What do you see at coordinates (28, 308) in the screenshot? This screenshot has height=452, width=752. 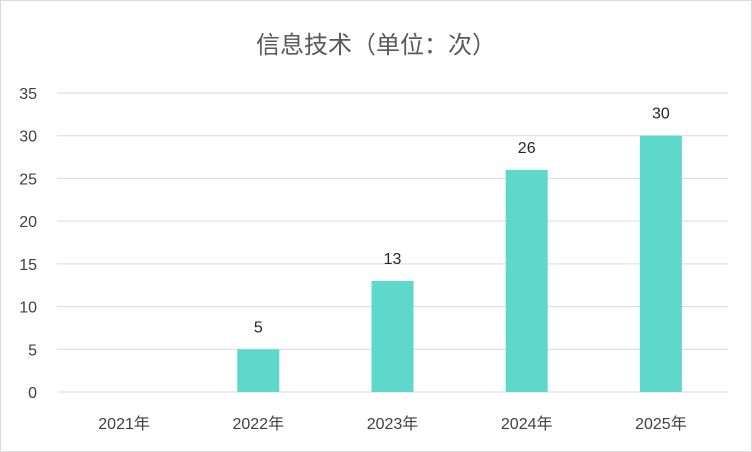 I see `y-tick-label: 10` at bounding box center [28, 308].